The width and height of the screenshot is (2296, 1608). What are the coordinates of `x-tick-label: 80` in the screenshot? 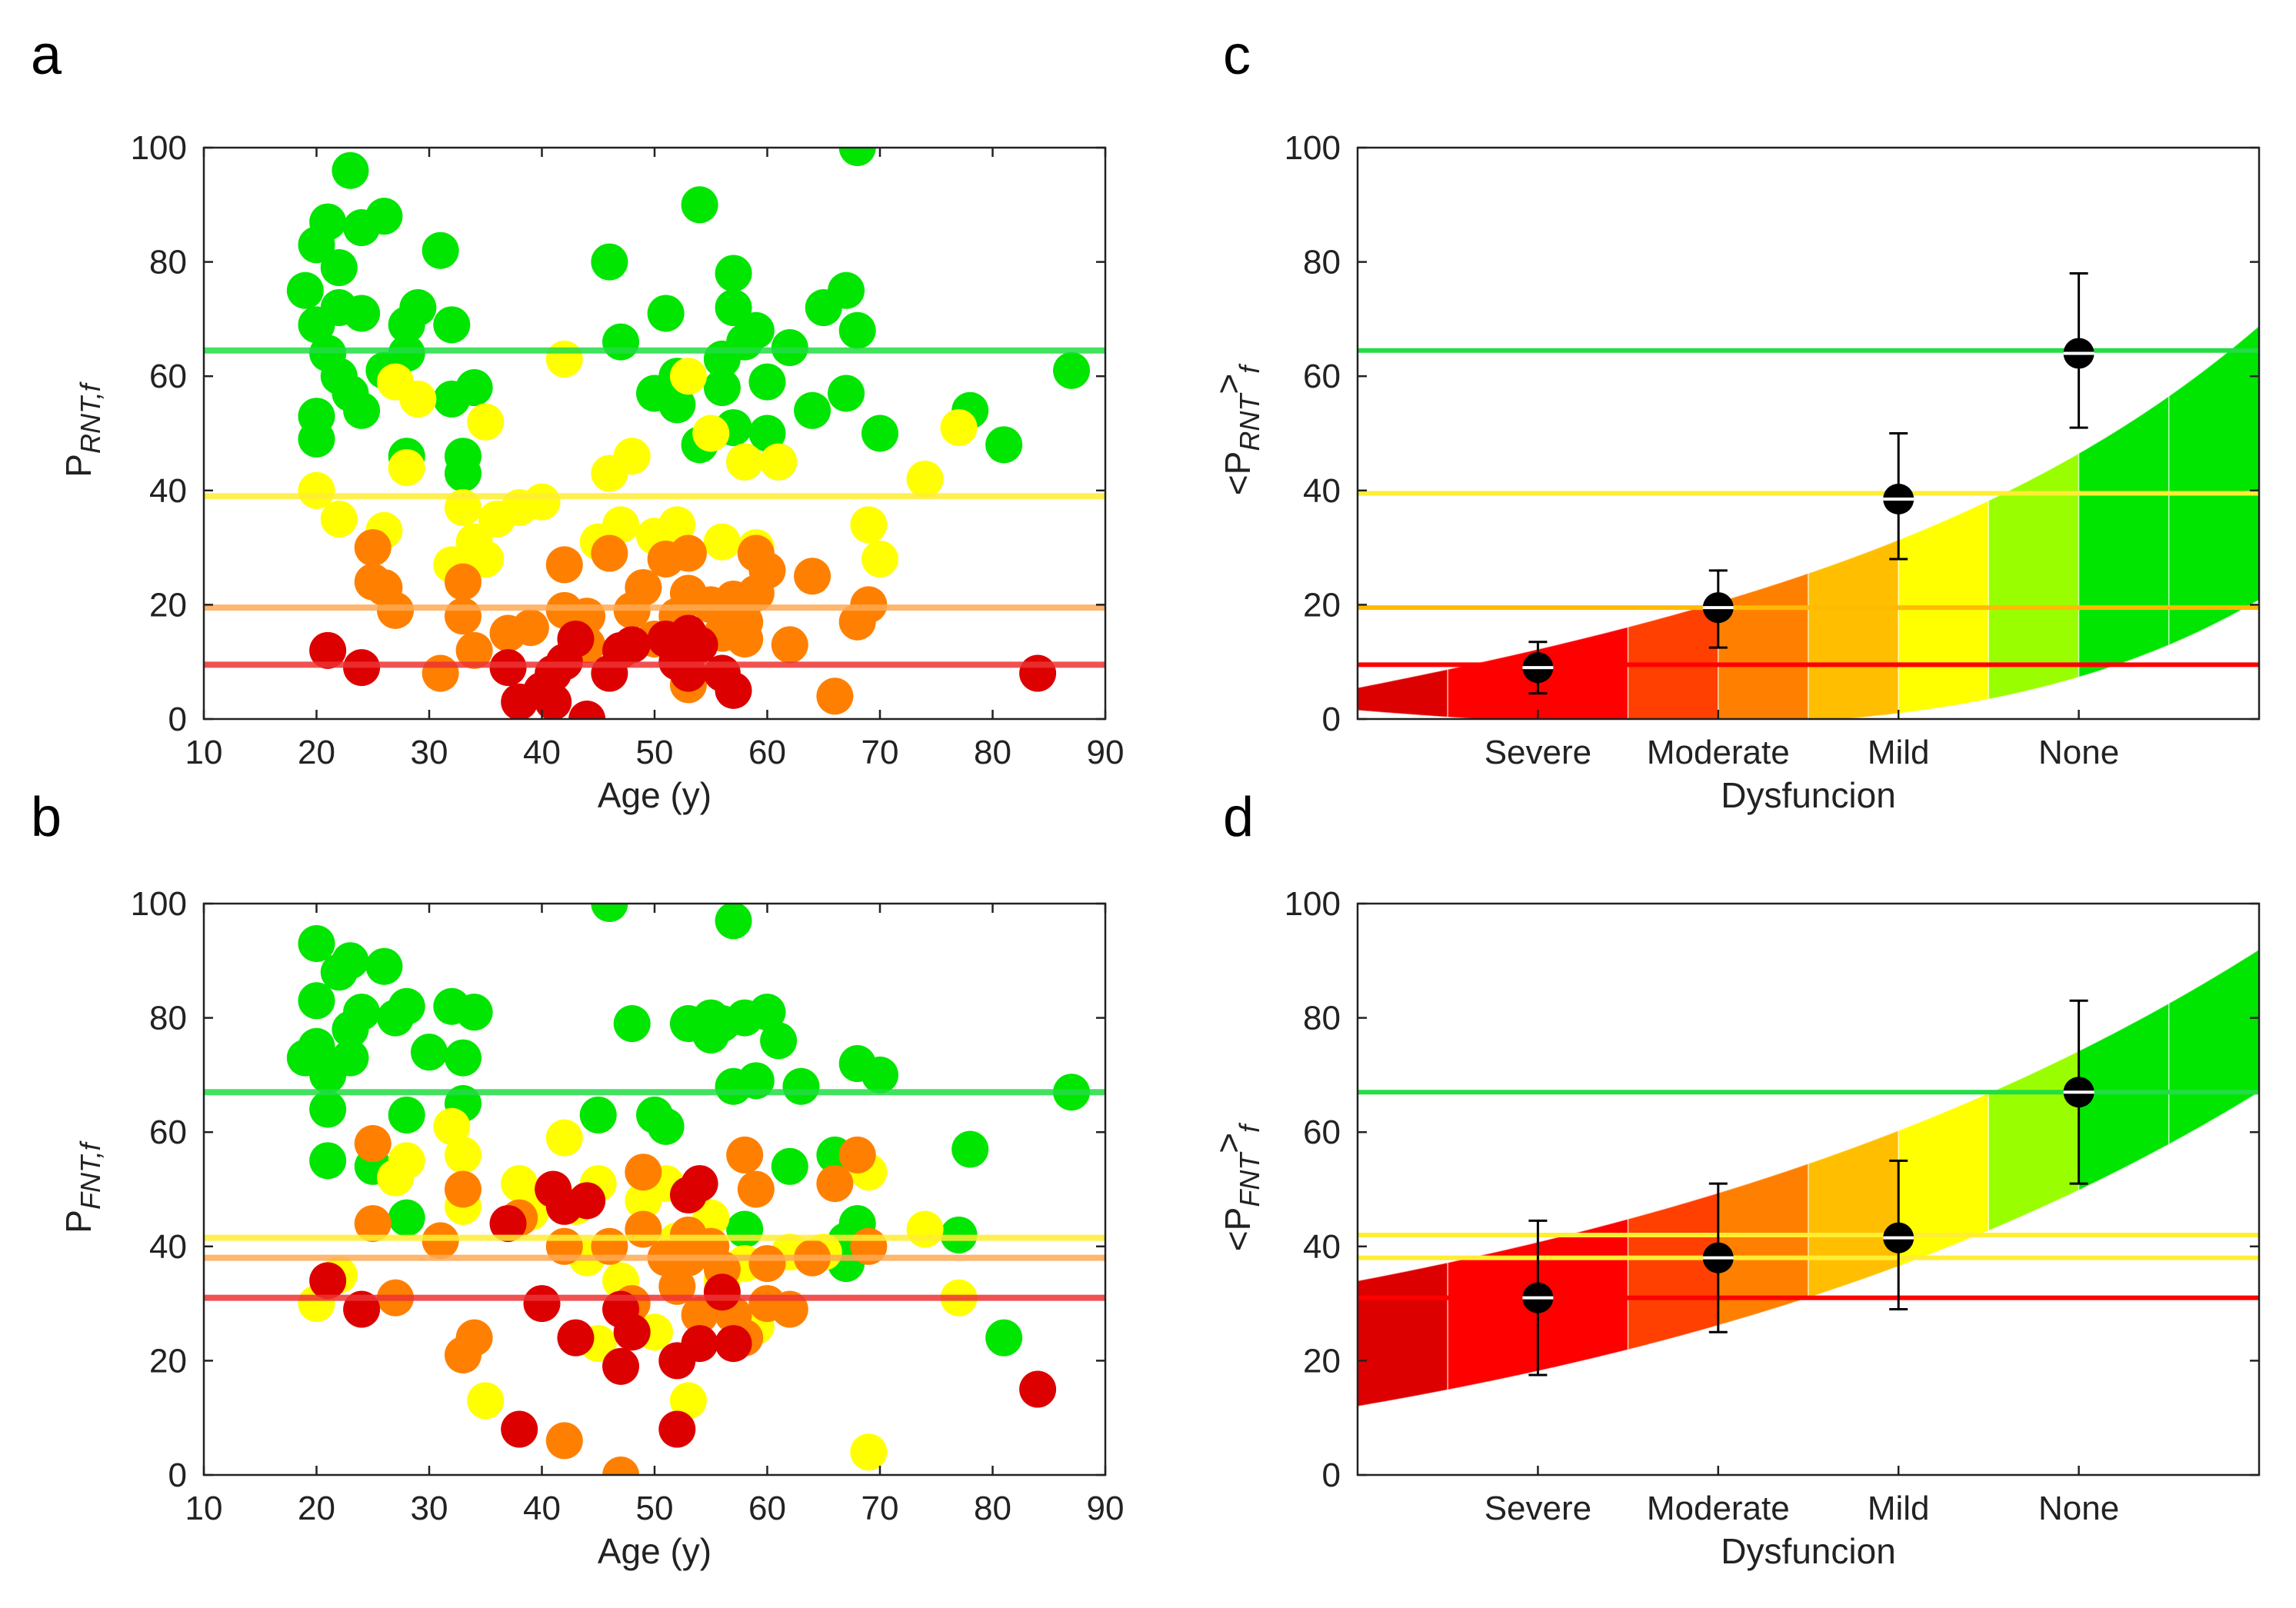 It's located at (992, 1508).